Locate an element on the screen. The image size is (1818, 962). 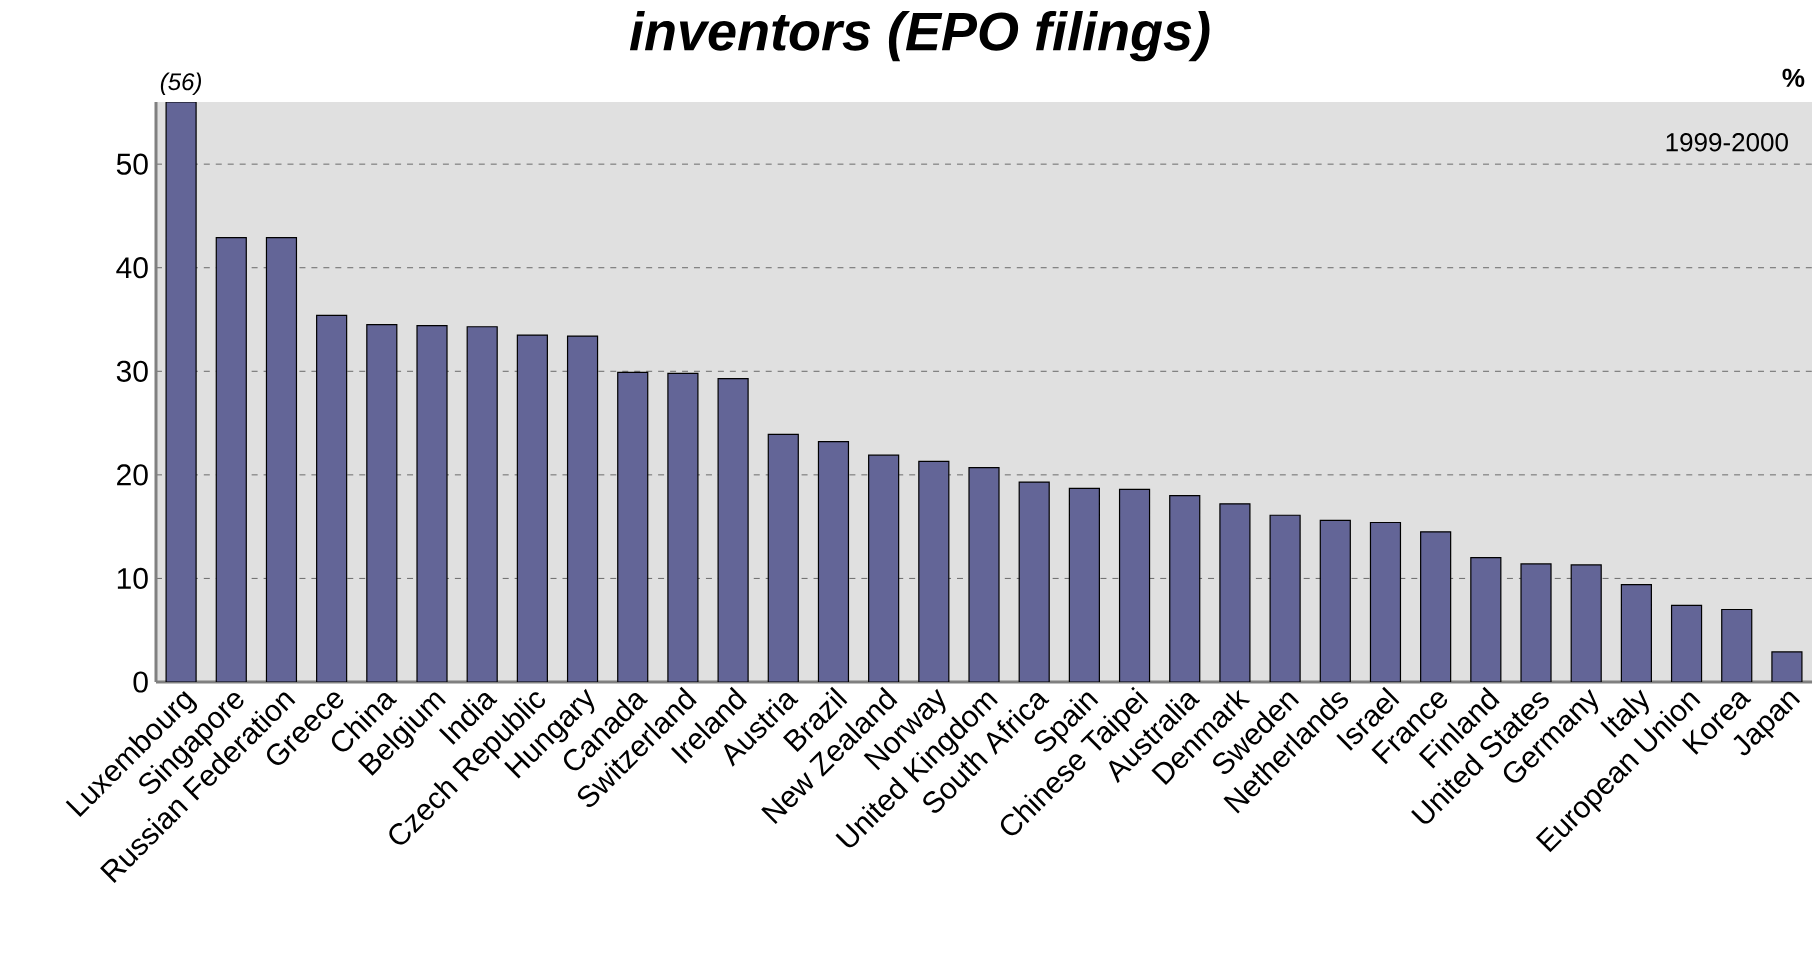
y-tick-label: 20 is located at coordinates (132, 475).